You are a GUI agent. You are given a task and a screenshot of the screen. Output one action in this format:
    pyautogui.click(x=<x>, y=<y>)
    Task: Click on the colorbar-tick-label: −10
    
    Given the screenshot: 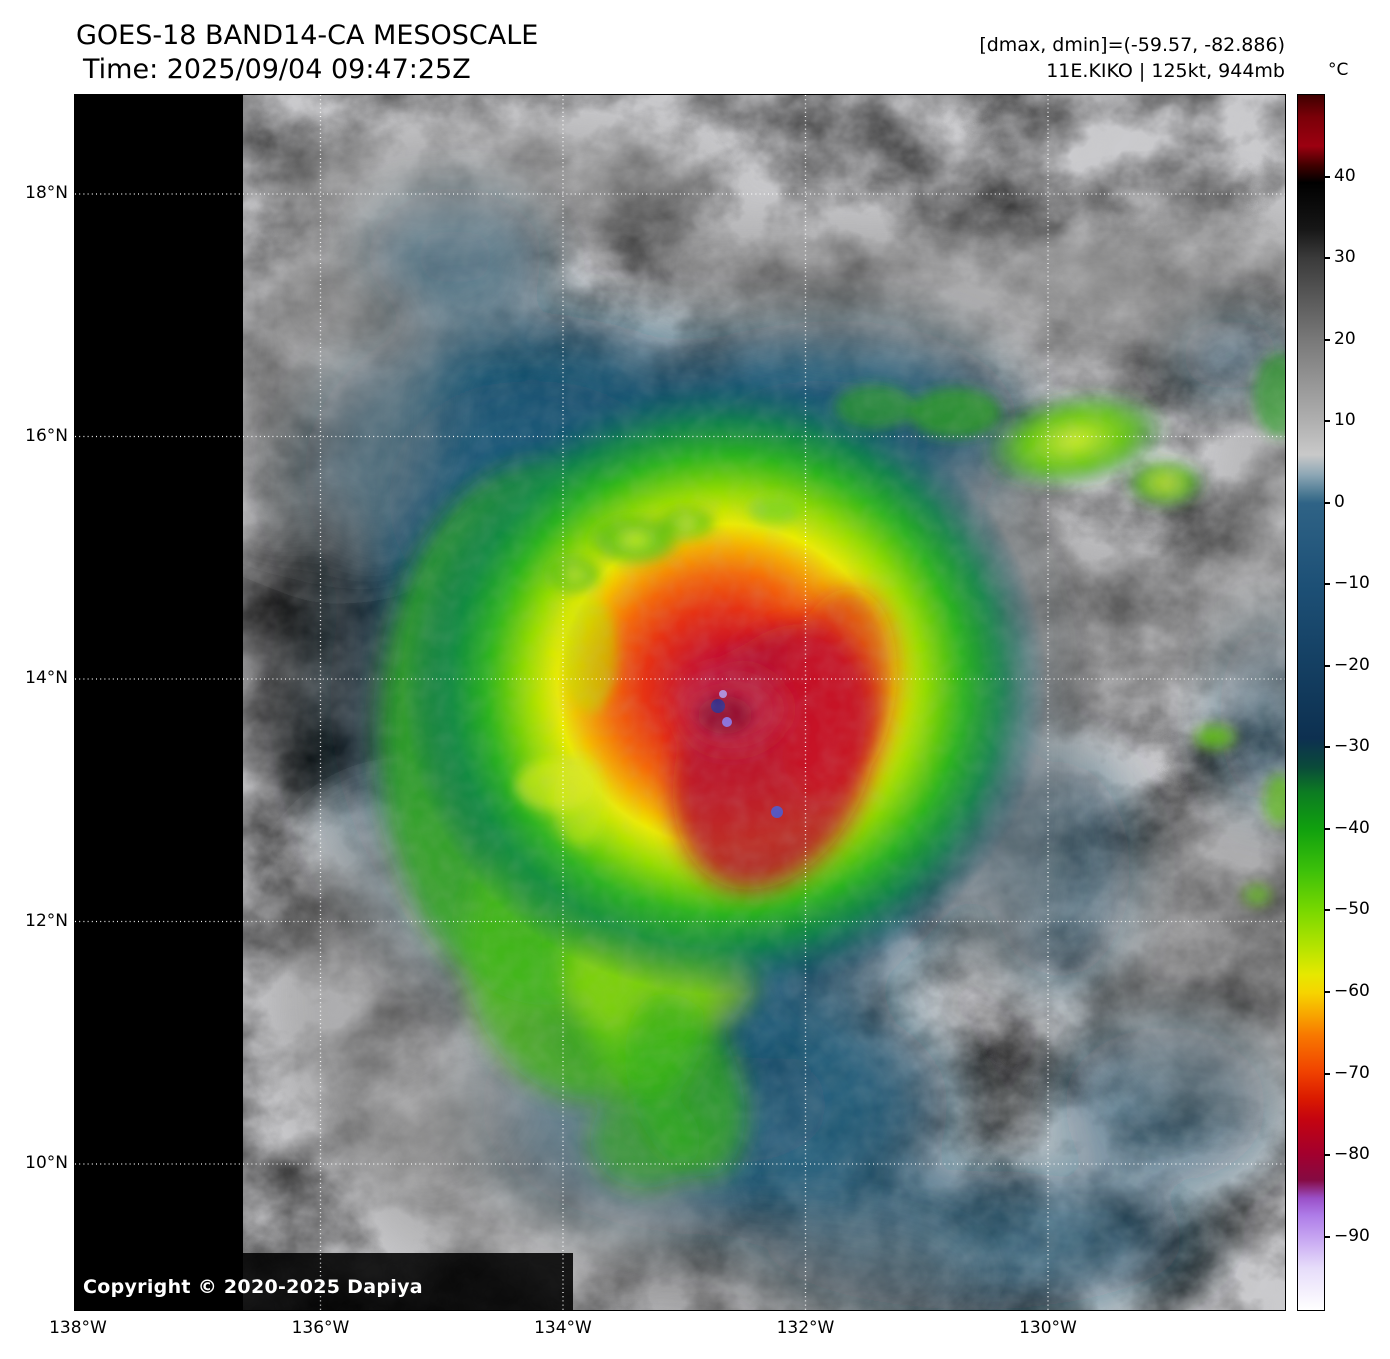 What is the action you would take?
    pyautogui.click(x=1352, y=583)
    